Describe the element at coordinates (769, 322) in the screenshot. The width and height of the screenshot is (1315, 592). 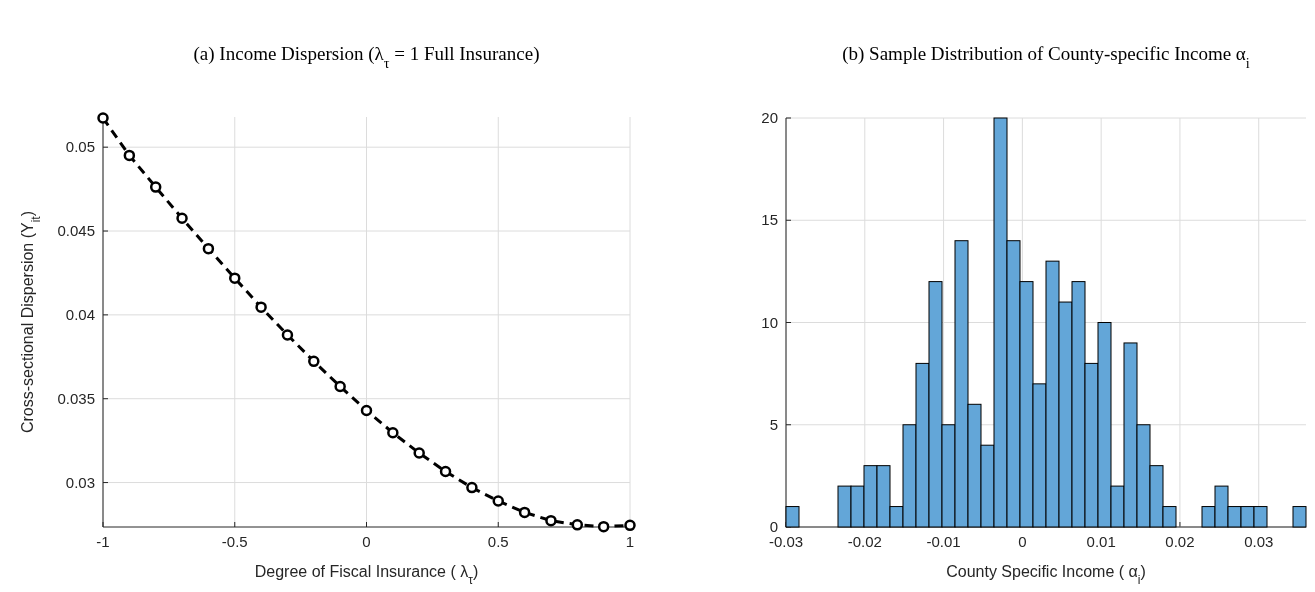
I see `y-tick-label: 10` at that location.